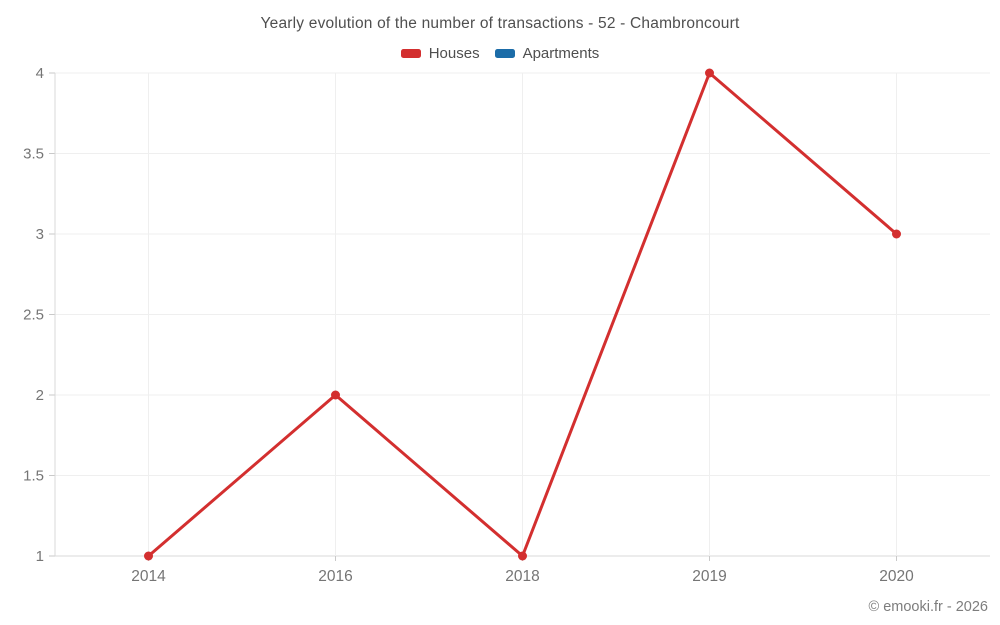 The height and width of the screenshot is (625, 1000). Describe the element at coordinates (709, 576) in the screenshot. I see `x-tick-label: 2019` at that location.